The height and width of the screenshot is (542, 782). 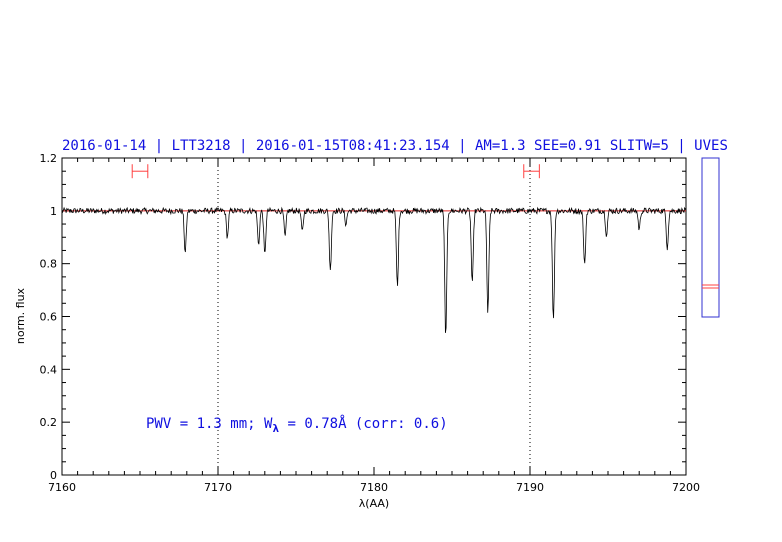 What do you see at coordinates (49, 264) in the screenshot?
I see `y-tick-label: 0.8` at bounding box center [49, 264].